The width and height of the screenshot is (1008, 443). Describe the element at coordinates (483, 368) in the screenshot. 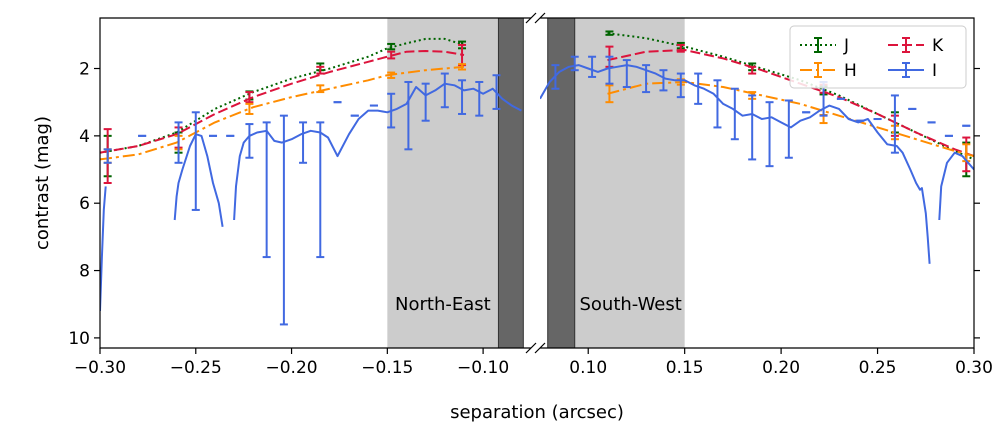

I see `x-tick-label: −0.10` at that location.